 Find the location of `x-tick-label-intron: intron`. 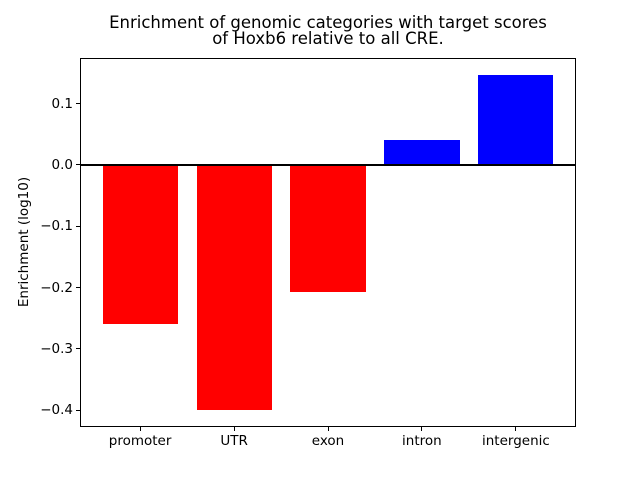

x-tick-label-intron: intron is located at coordinates (422, 441).